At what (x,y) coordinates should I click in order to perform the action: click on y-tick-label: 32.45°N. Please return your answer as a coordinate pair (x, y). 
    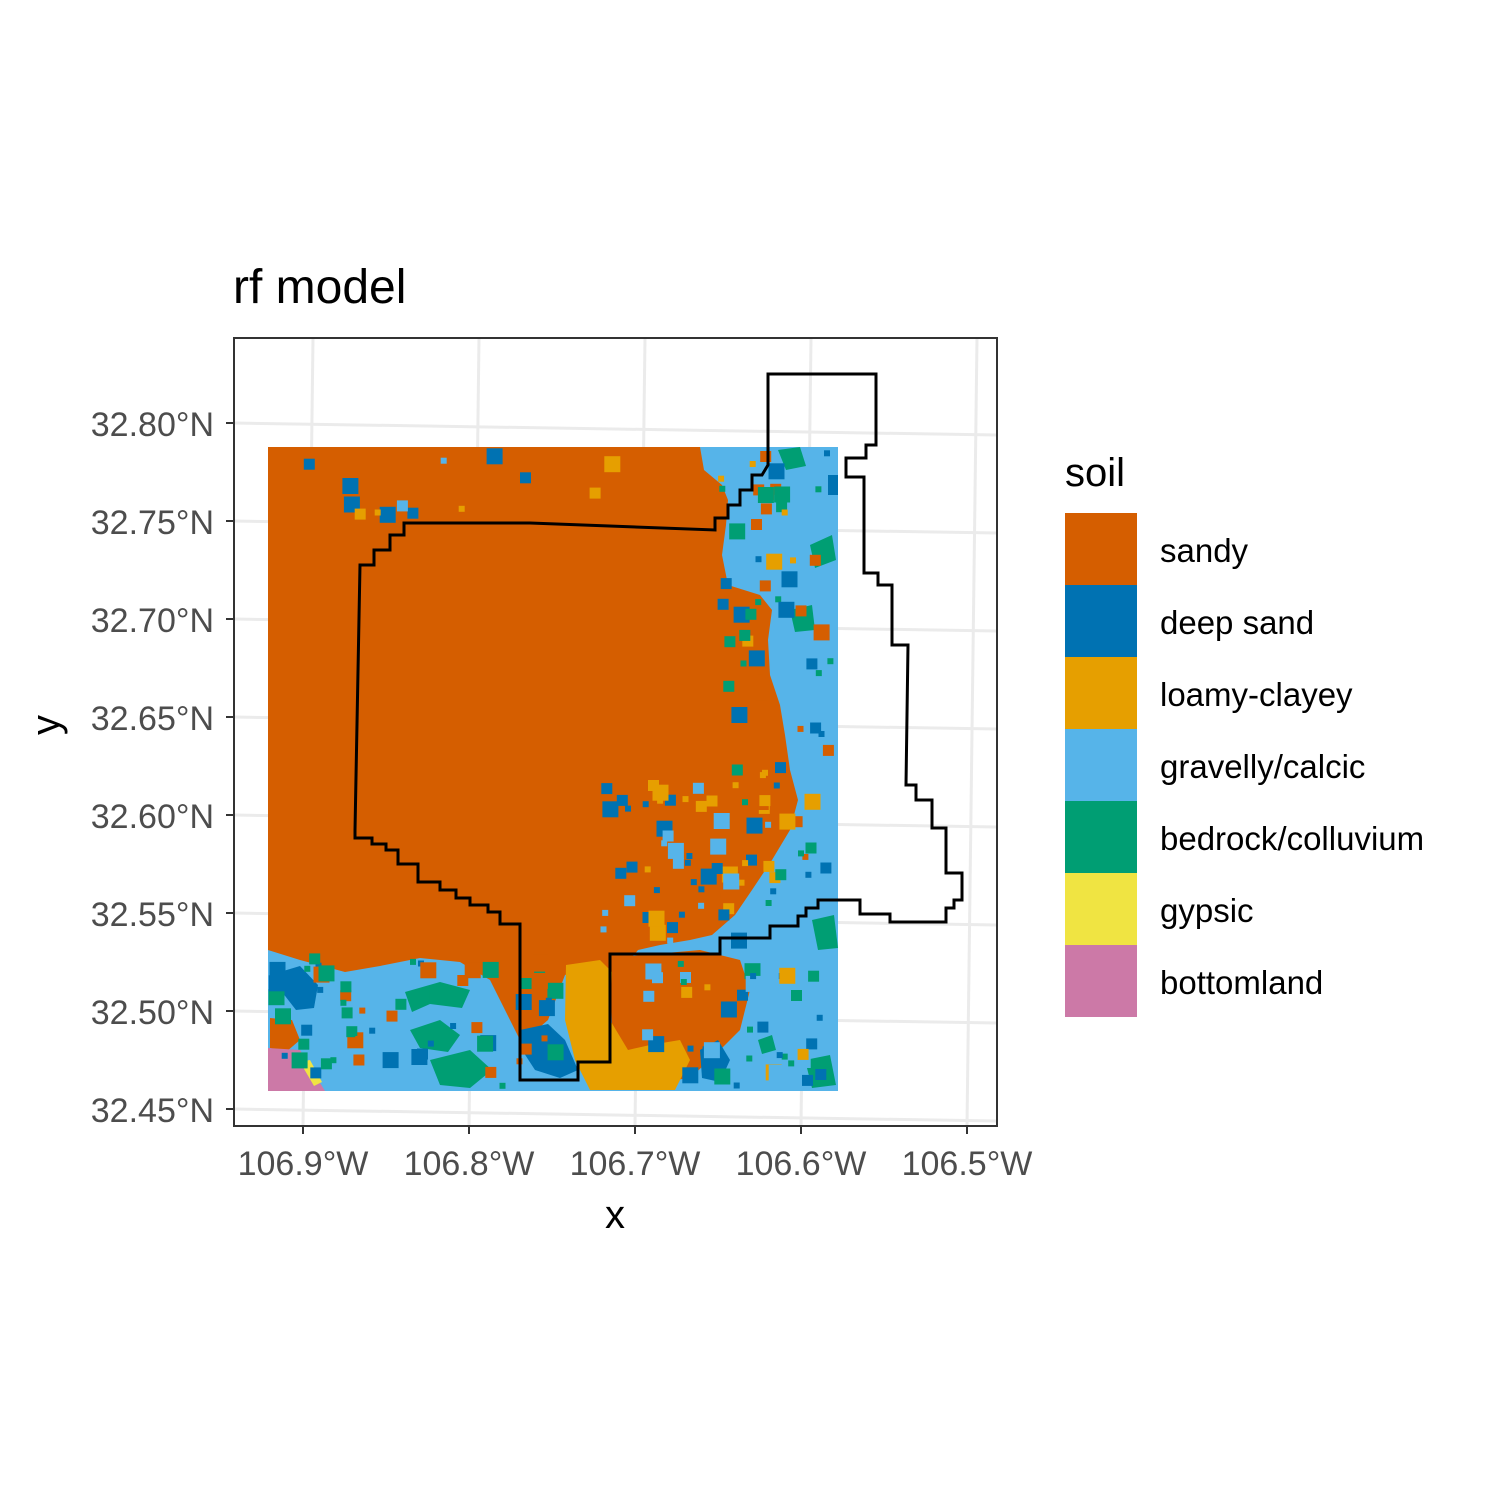
    Looking at the image, I should click on (152, 1111).